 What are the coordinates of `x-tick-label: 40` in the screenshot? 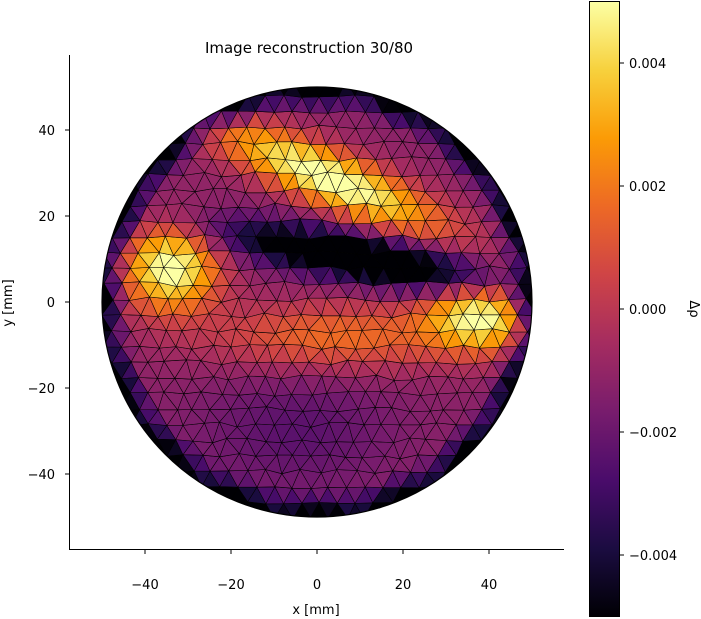 It's located at (489, 585).